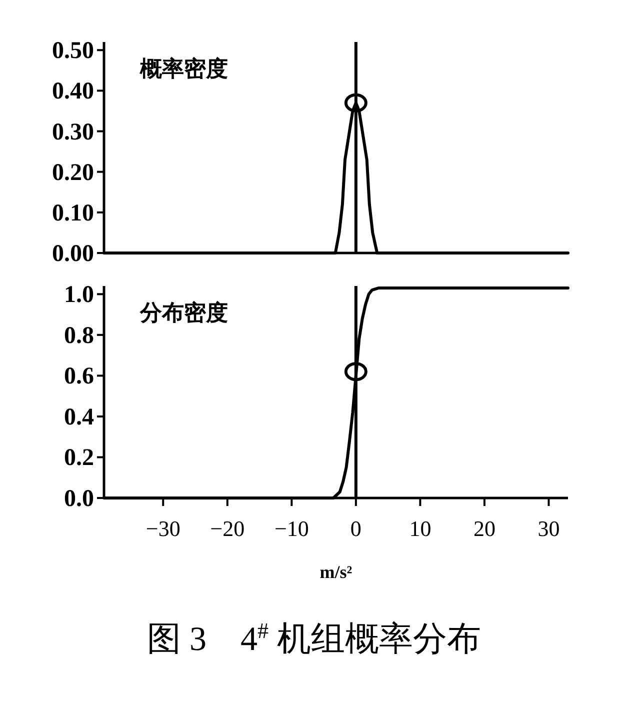 The image size is (628, 702). I want to click on x-tick-label: 20, so click(484, 528).